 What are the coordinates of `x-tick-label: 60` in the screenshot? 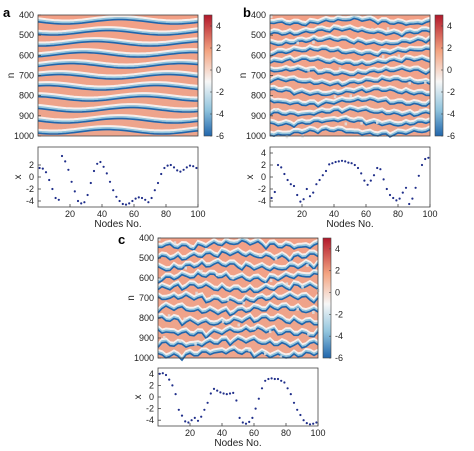 It's located at (254, 433).